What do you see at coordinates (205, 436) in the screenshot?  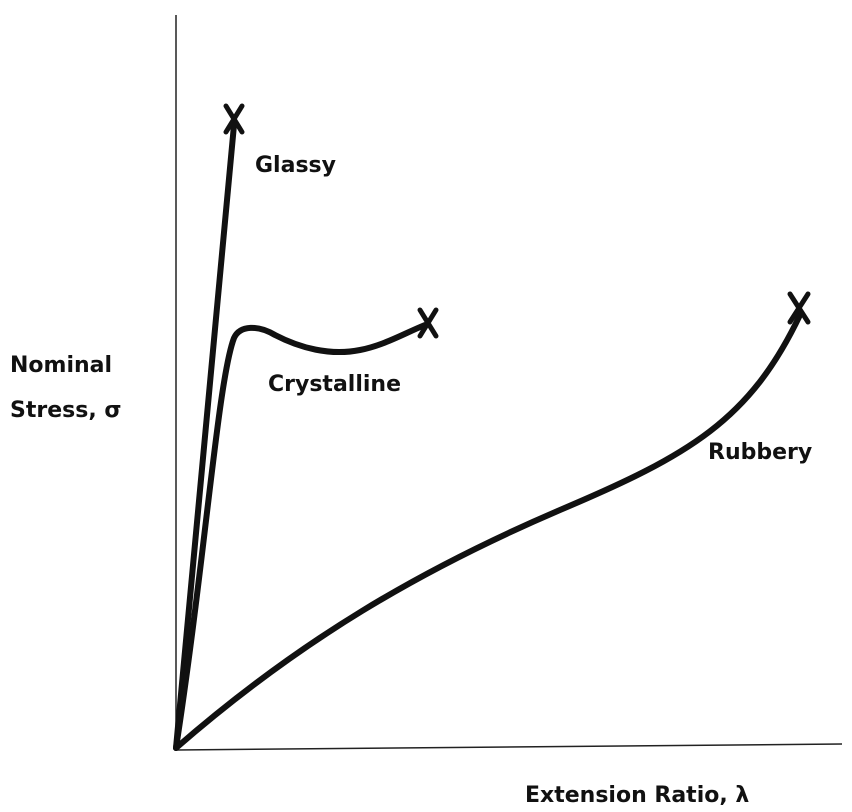 I see `glassy-curve` at bounding box center [205, 436].